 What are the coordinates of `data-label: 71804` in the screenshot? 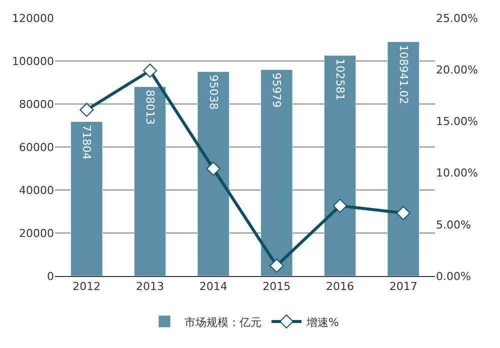 It's located at (87, 142).